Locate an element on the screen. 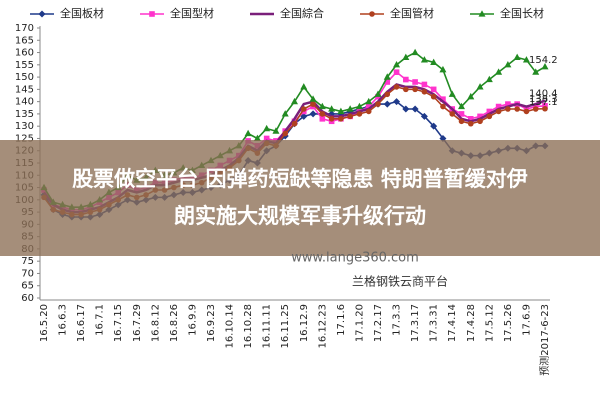 This screenshot has width=600, height=400. y-tick-label: 125 is located at coordinates (24, 138).